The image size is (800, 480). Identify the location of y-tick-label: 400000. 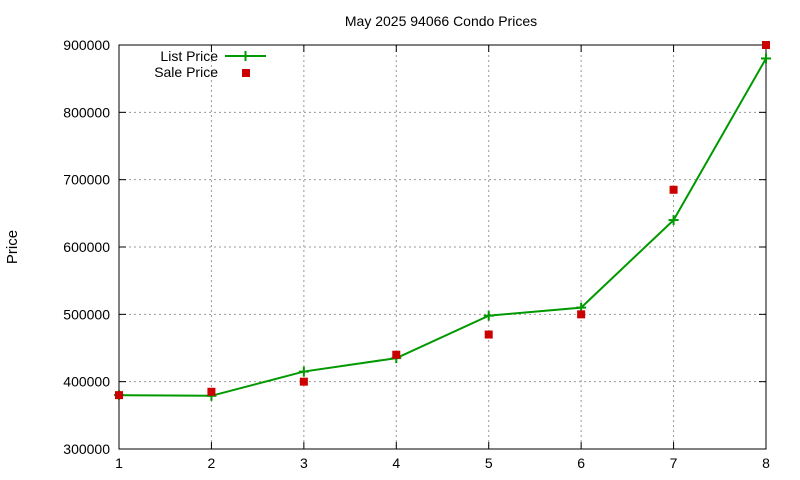
(86, 382).